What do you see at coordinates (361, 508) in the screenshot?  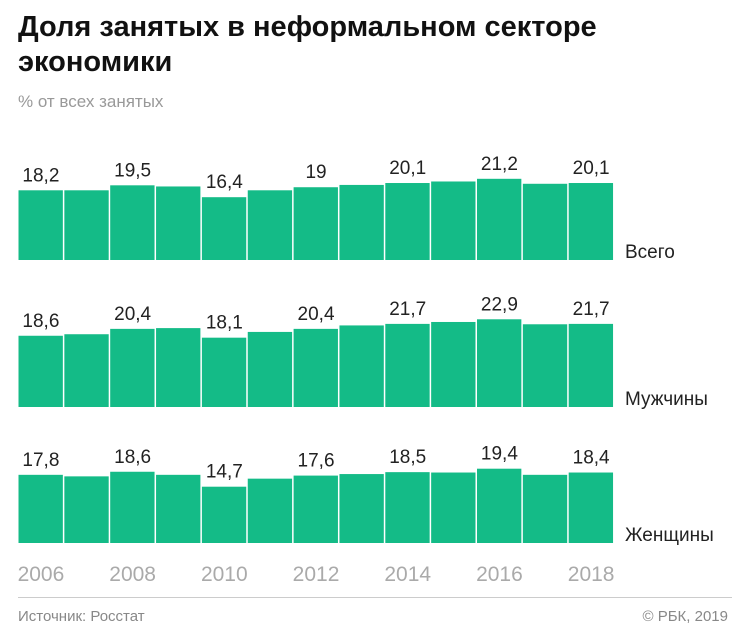 I see `bar-Женщины-2013` at bounding box center [361, 508].